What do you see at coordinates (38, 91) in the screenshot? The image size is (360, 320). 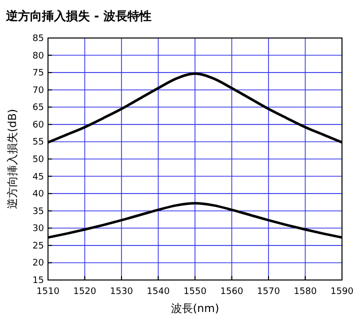 I see `y-tick-label: 70` at bounding box center [38, 91].